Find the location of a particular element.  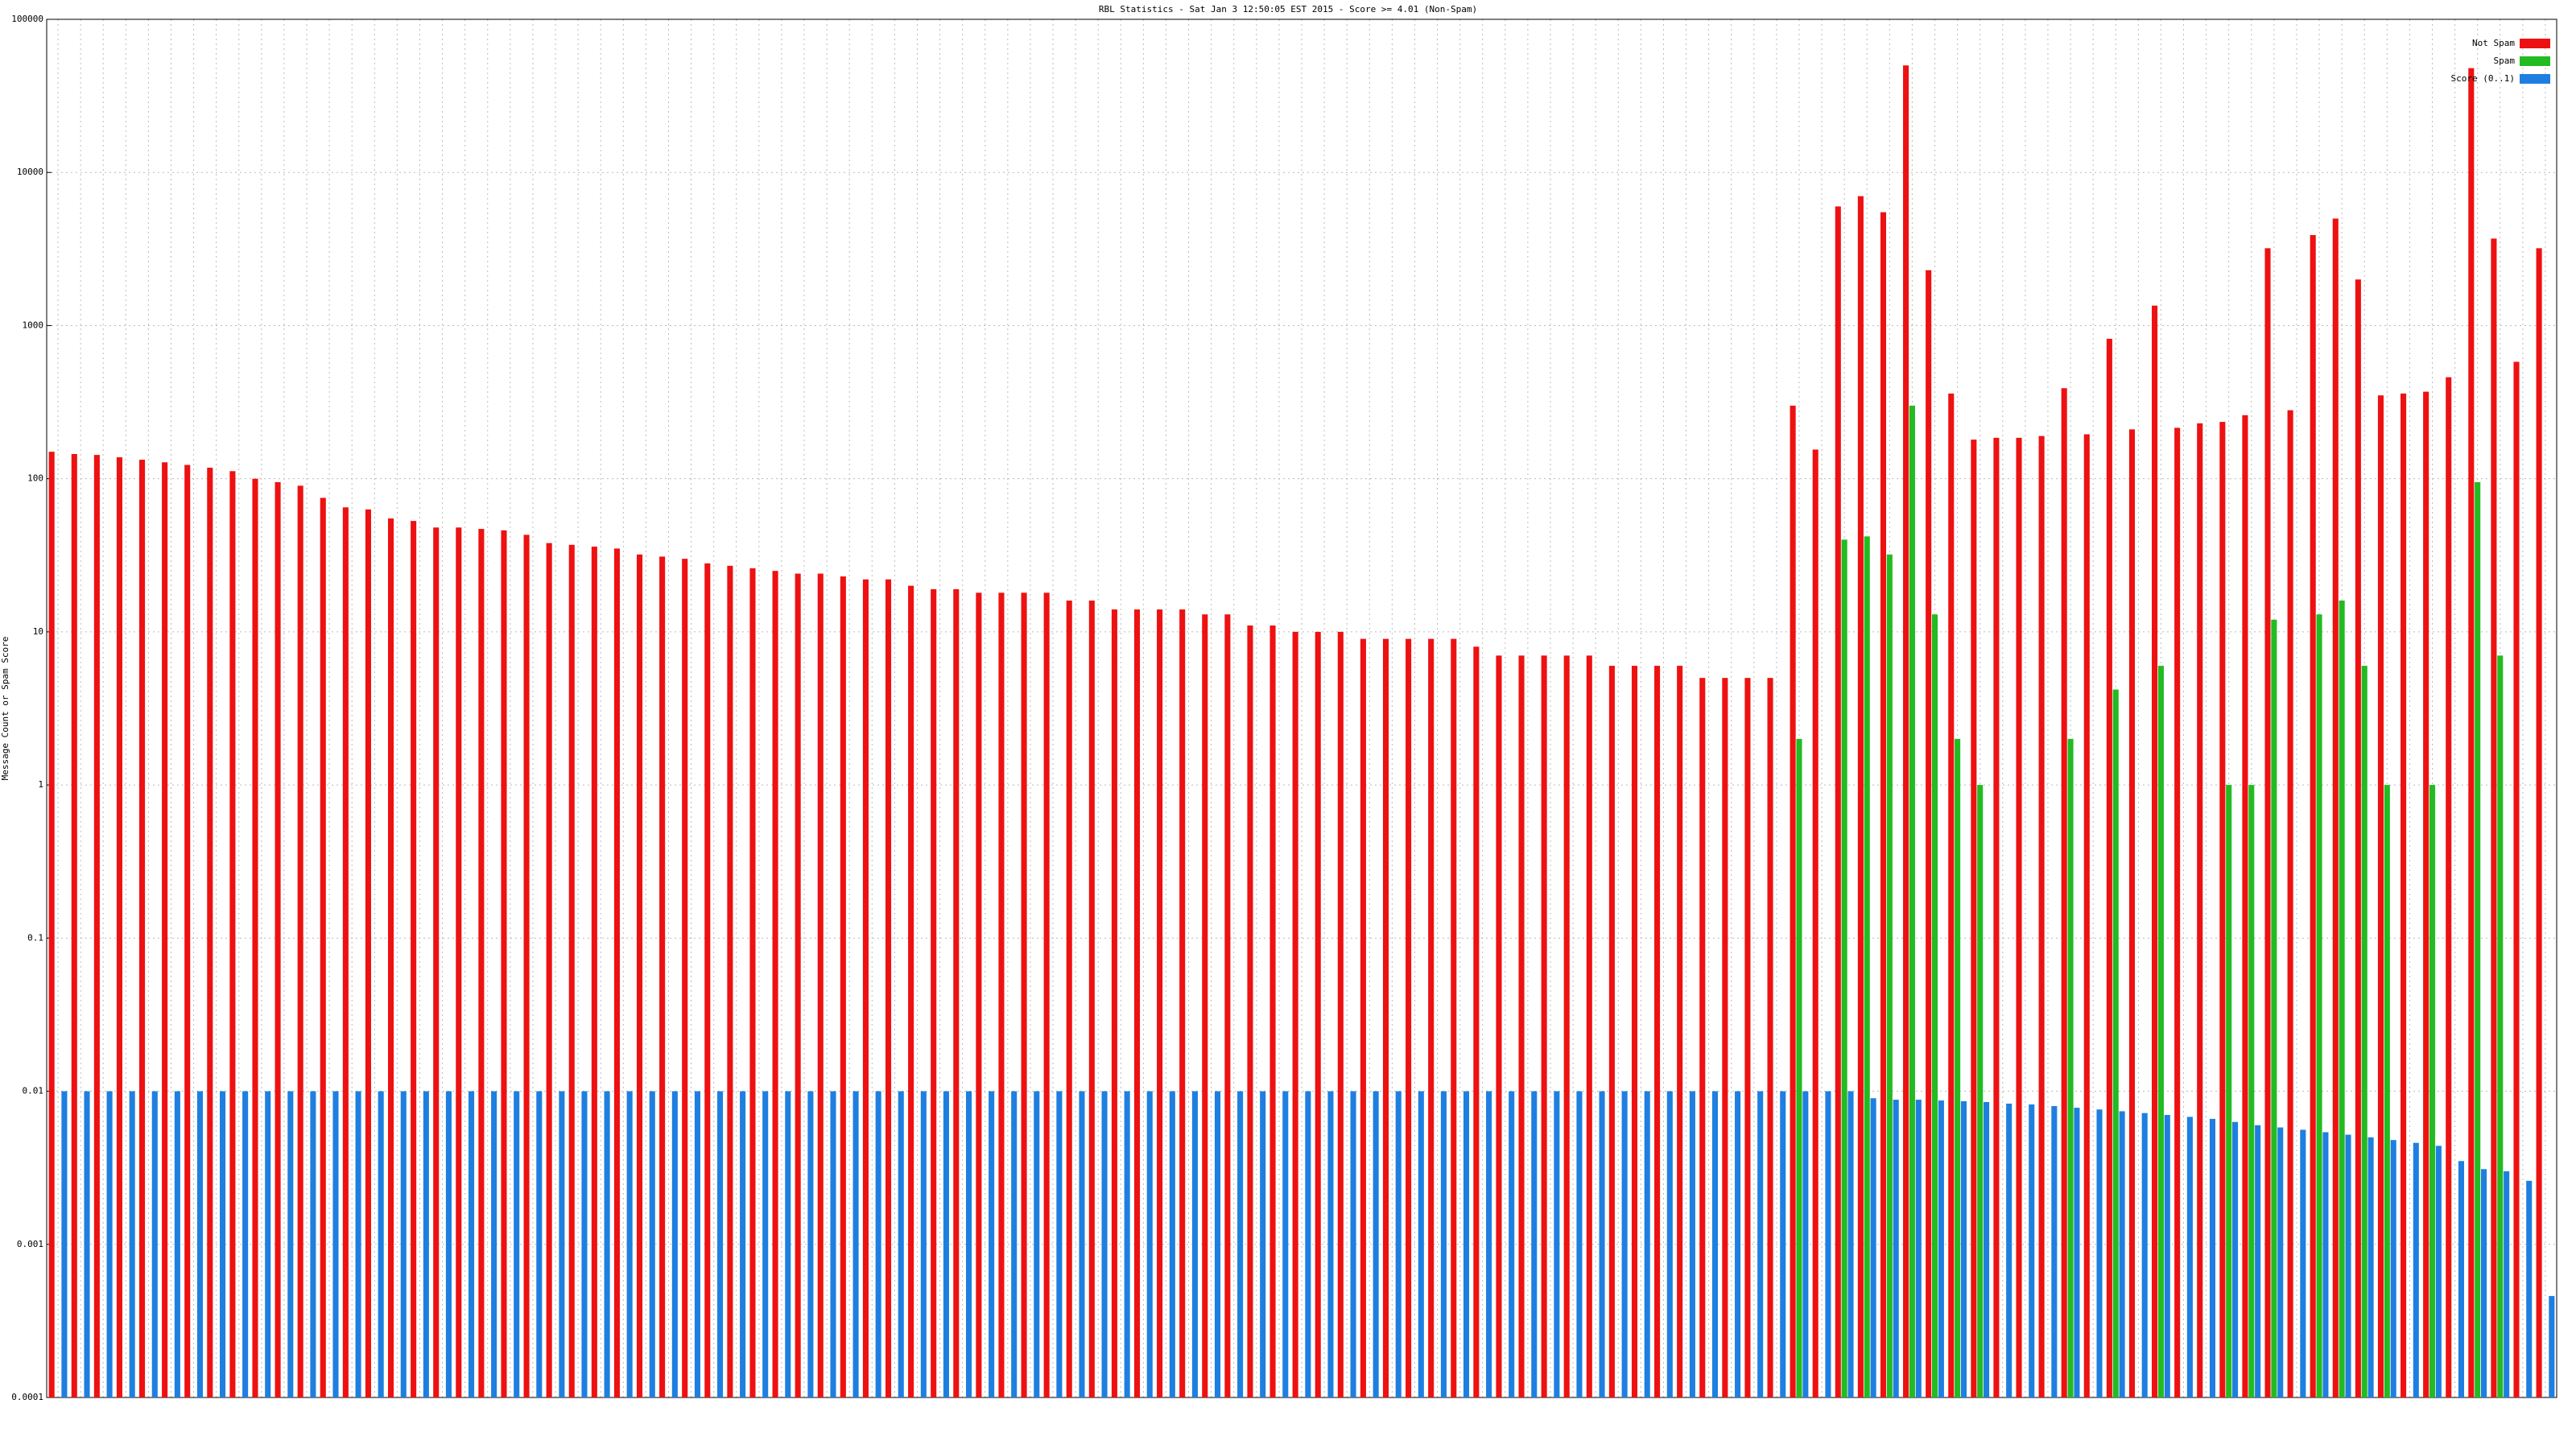

y-tick-label: 100 is located at coordinates (35, 478).